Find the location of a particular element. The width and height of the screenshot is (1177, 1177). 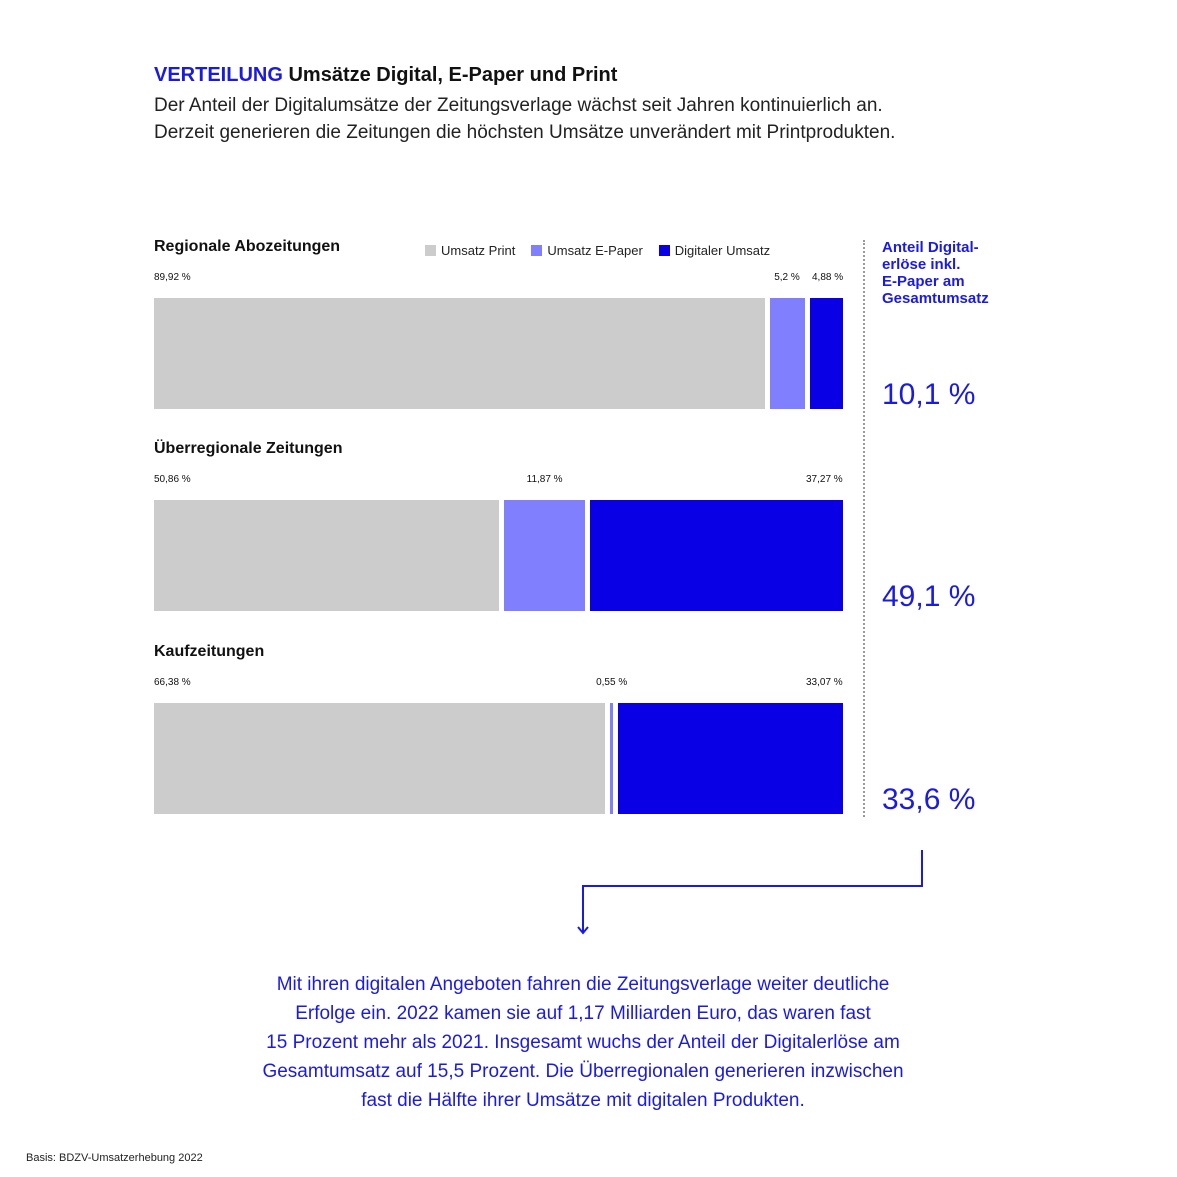

legend-item-print: Umsatz Print is located at coordinates (470, 250).